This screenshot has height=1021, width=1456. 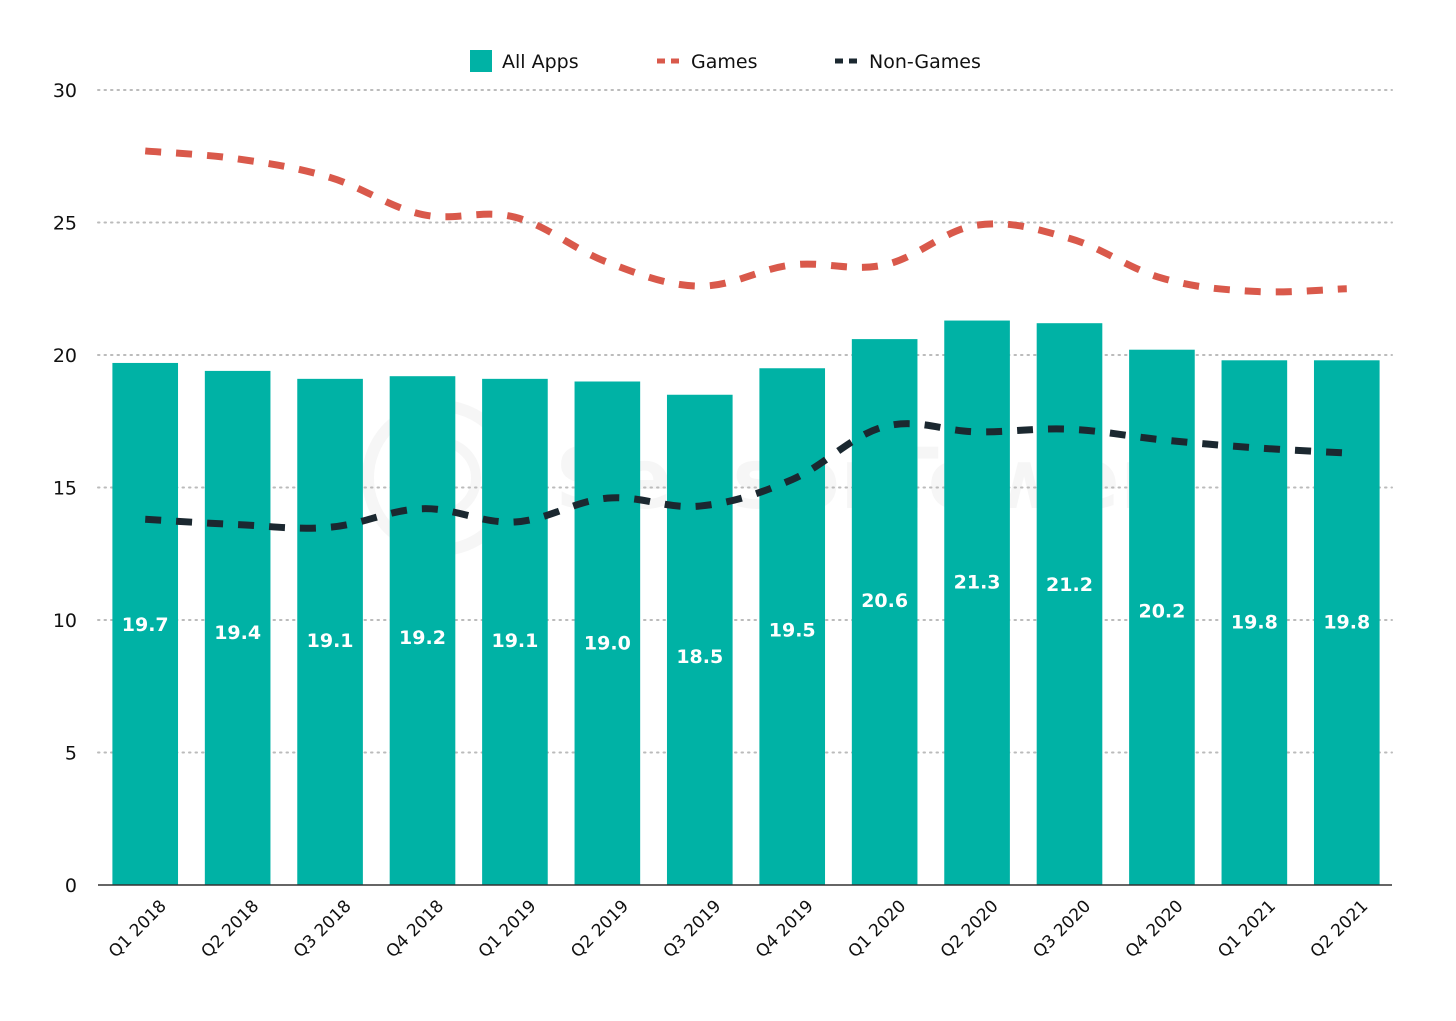 What do you see at coordinates (884, 601) in the screenshot?
I see `bar-data-label: 20.6` at bounding box center [884, 601].